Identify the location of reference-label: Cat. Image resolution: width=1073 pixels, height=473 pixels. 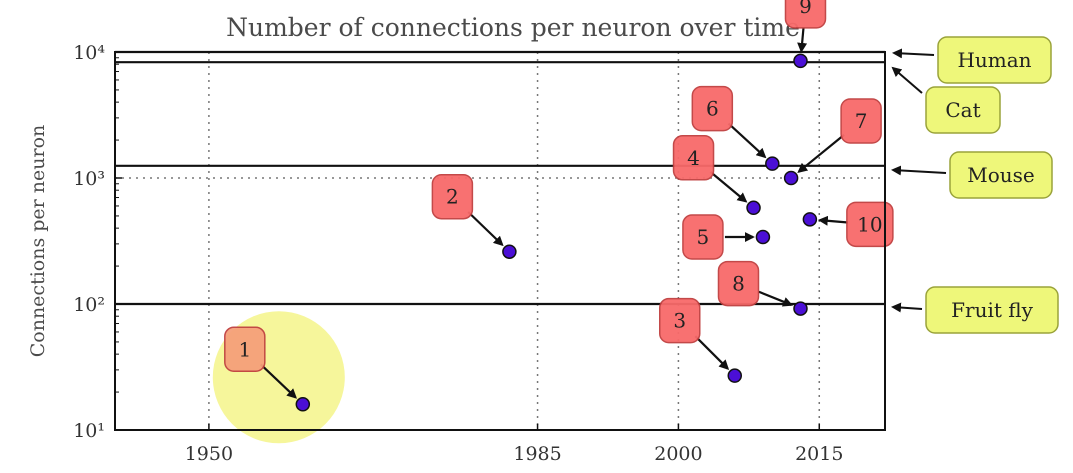
(962, 110).